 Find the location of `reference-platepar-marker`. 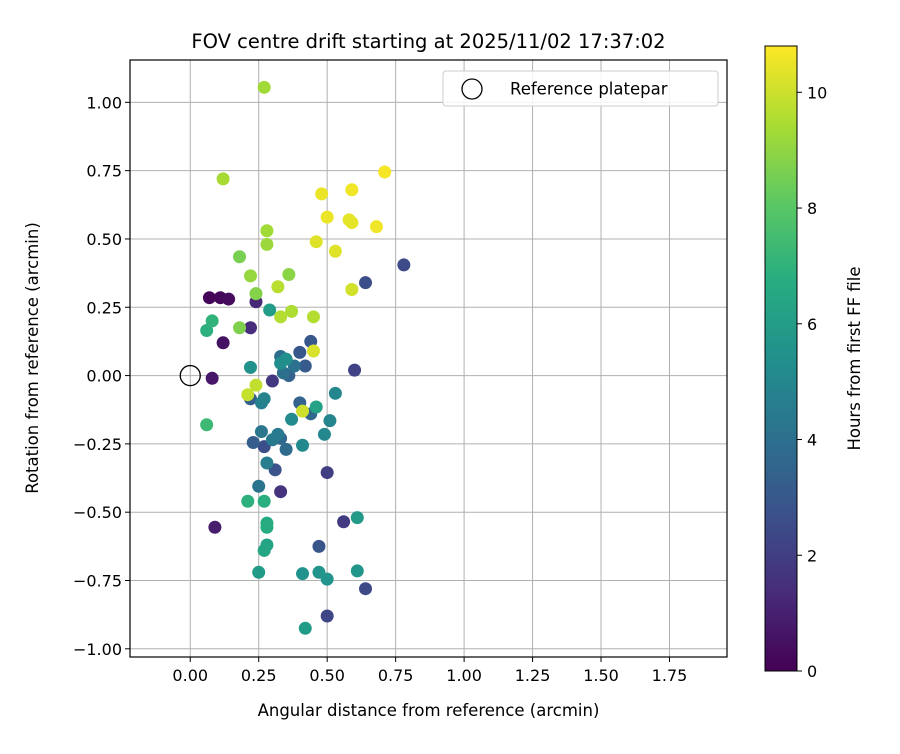

reference-platepar-marker is located at coordinates (190, 375).